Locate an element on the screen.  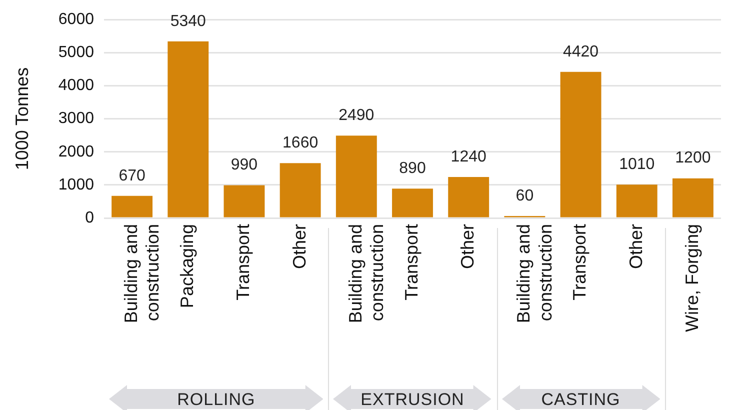
data-label: 1200 is located at coordinates (693, 158).